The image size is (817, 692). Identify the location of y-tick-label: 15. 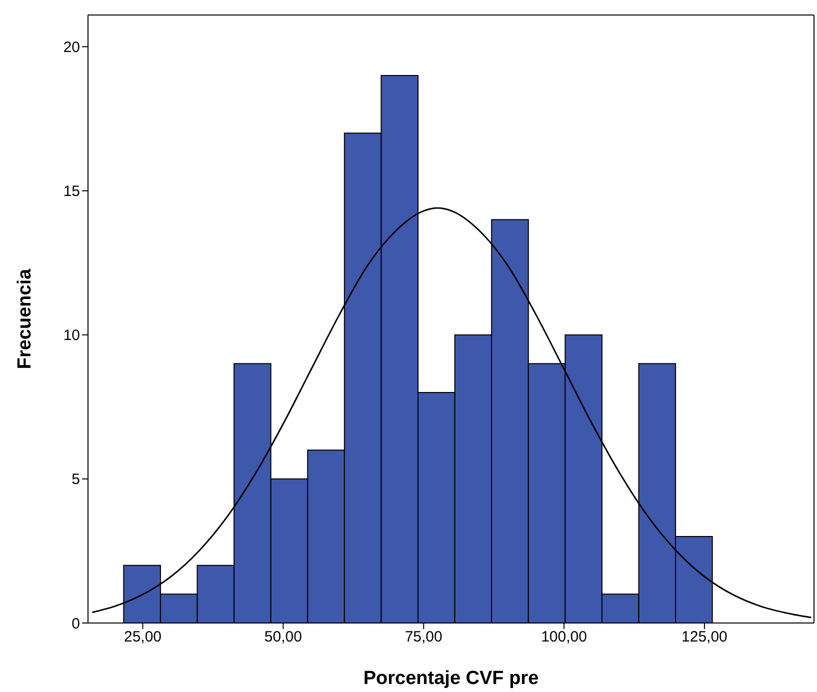
(71, 191).